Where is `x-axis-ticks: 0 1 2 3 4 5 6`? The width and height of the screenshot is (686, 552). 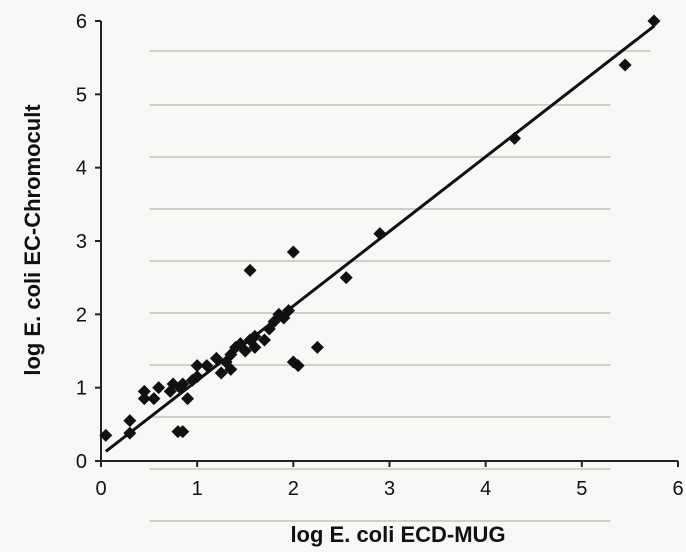
x-axis-ticks: 0 1 2 3 4 5 6 is located at coordinates (389, 480).